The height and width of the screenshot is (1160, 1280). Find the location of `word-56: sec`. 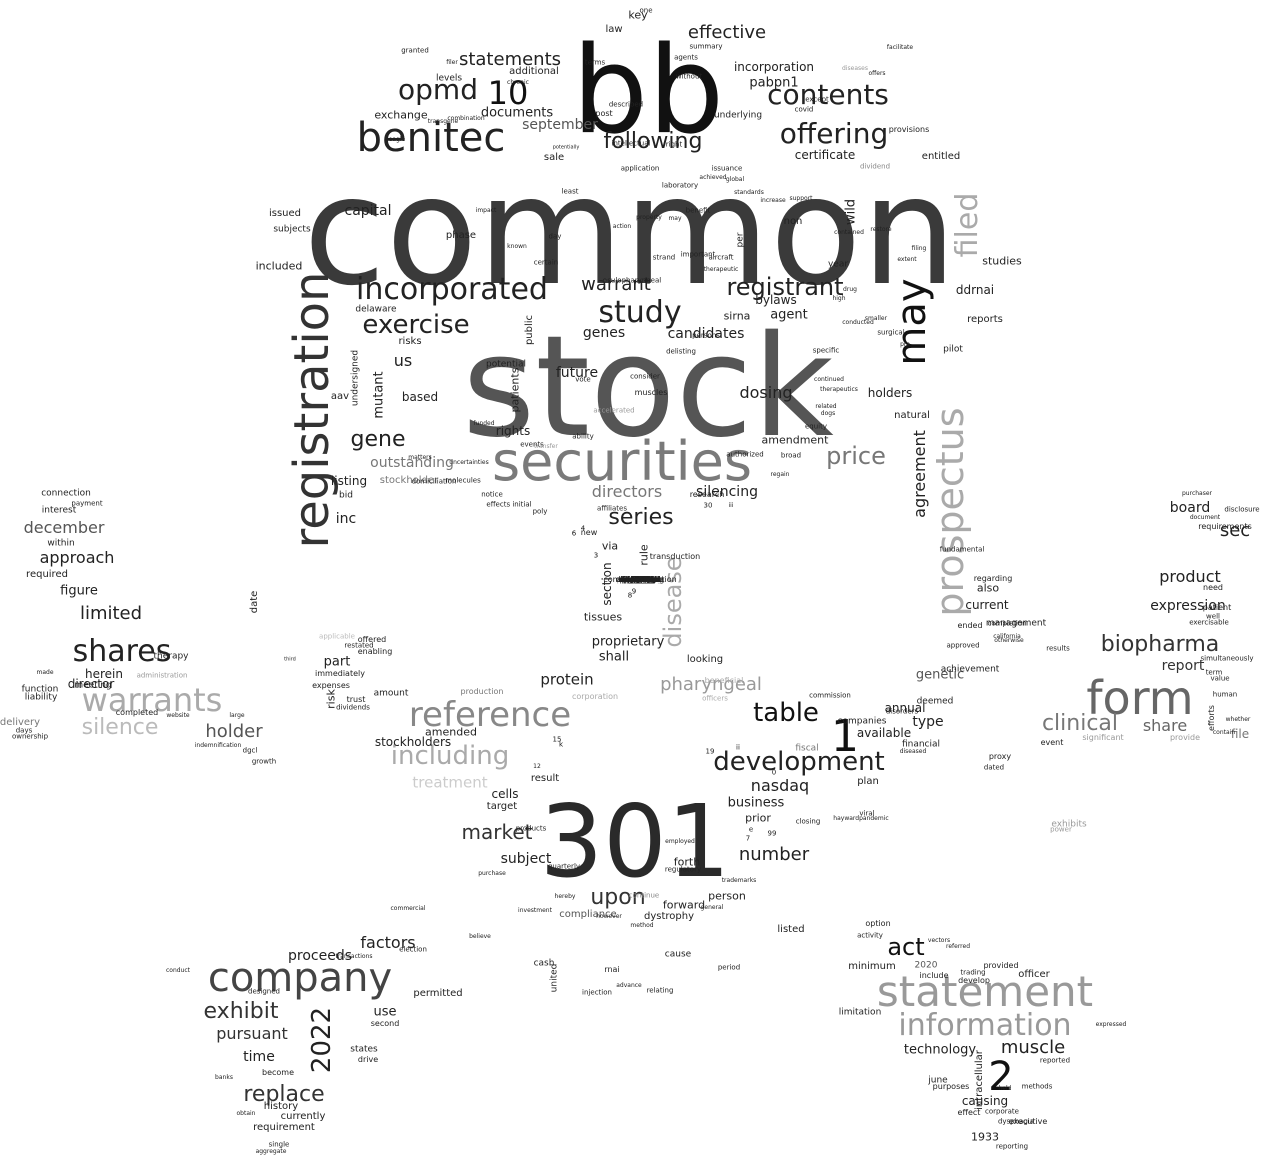

word-56: sec is located at coordinates (1235, 530).